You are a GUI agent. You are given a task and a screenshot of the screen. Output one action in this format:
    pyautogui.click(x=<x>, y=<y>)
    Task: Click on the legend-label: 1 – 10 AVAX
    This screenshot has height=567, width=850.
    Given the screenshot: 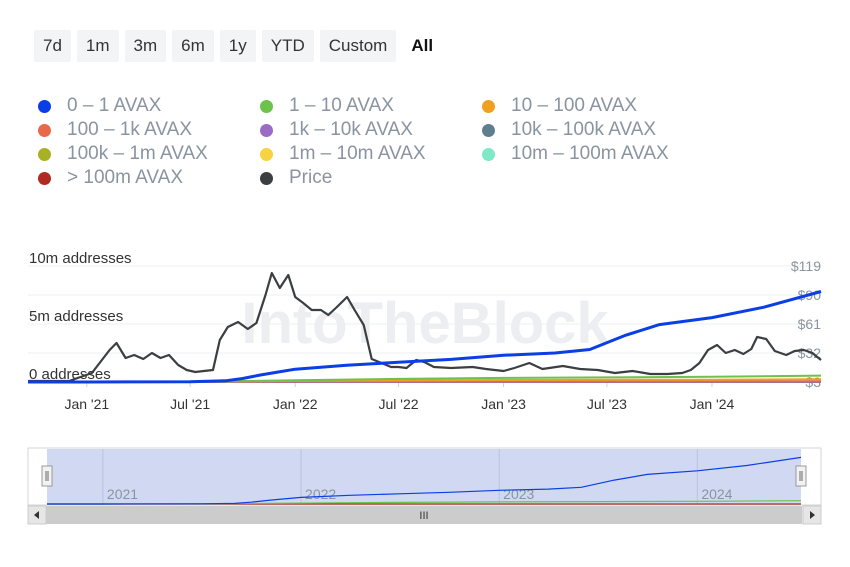 What is the action you would take?
    pyautogui.click(x=341, y=105)
    